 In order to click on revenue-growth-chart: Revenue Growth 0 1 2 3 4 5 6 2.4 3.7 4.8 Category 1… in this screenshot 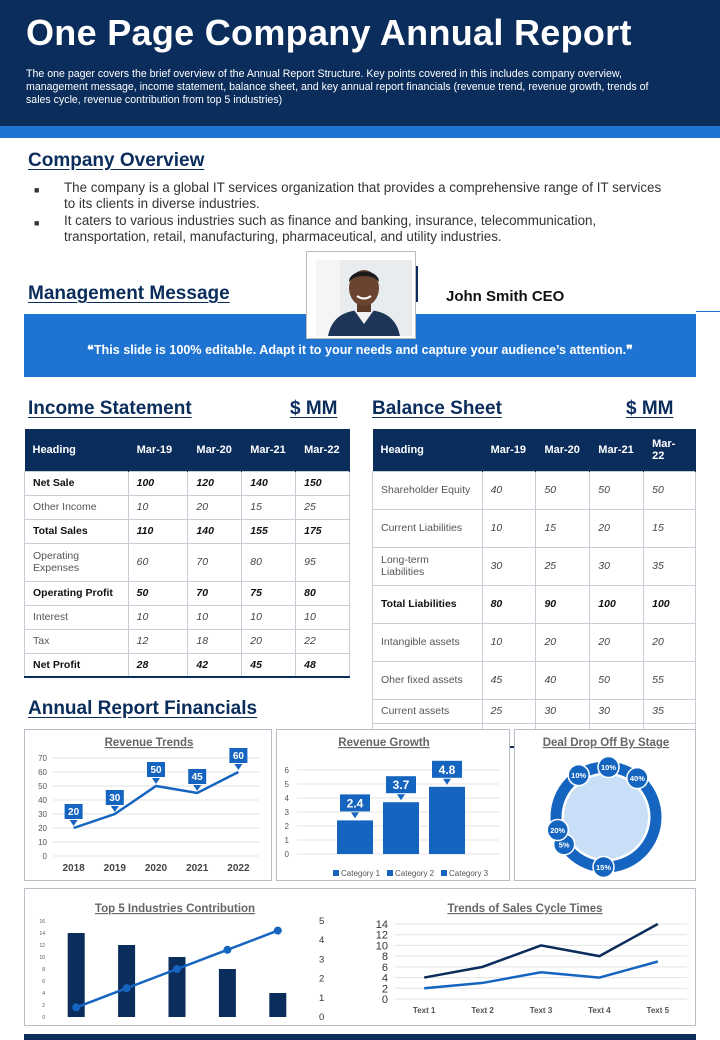, I will do `click(393, 805)`.